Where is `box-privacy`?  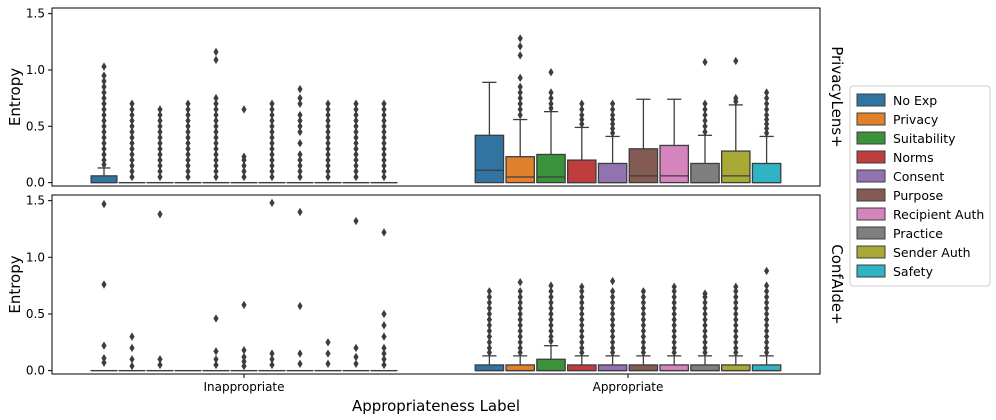 box-privacy is located at coordinates (520, 109).